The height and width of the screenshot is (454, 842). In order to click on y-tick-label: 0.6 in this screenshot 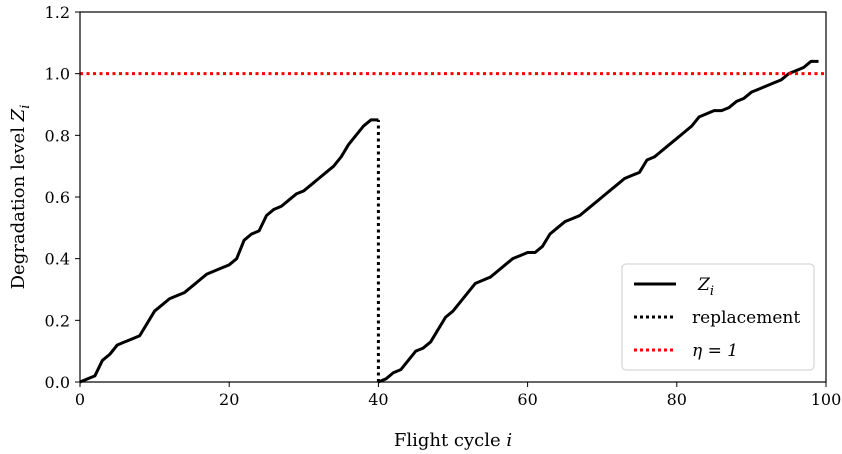, I will do `click(57, 197)`.